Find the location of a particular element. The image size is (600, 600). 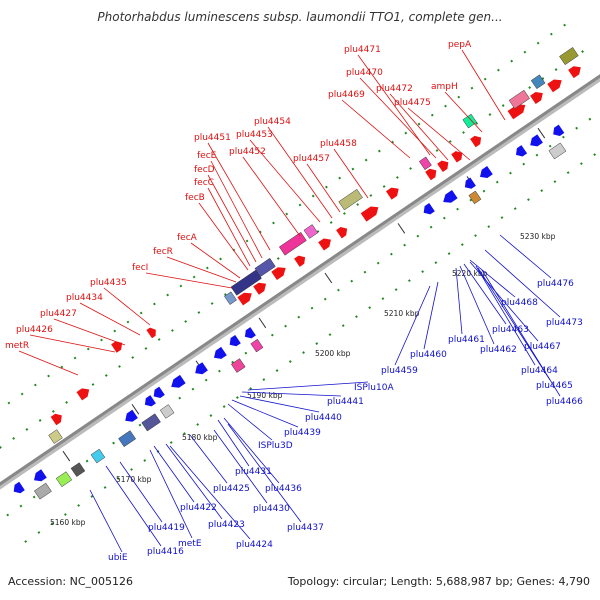

gene-label-plu4423: plu4423 is located at coordinates (226, 525).